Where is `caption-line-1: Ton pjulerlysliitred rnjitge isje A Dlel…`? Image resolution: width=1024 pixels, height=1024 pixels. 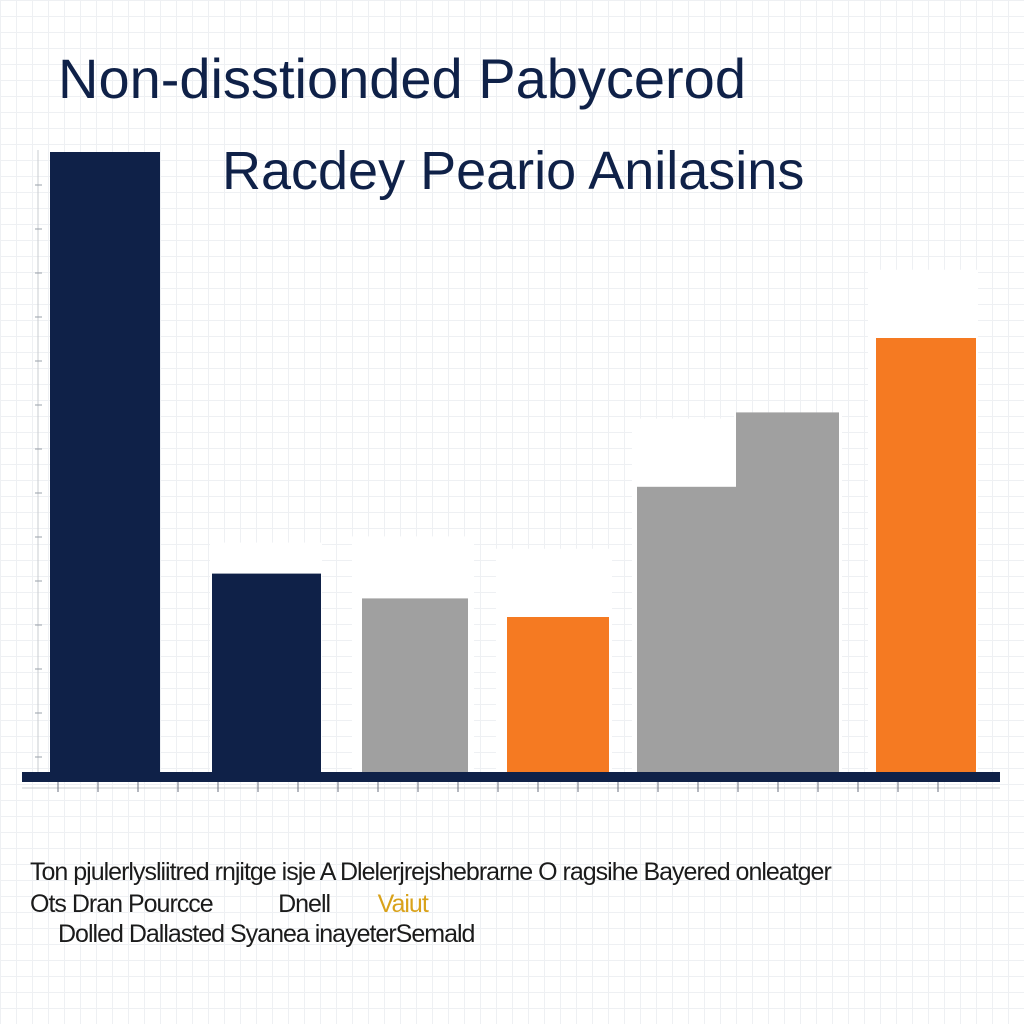
caption-line-1: Ton pjulerlysliitred rnjitge isje A Dlel… is located at coordinates (431, 872).